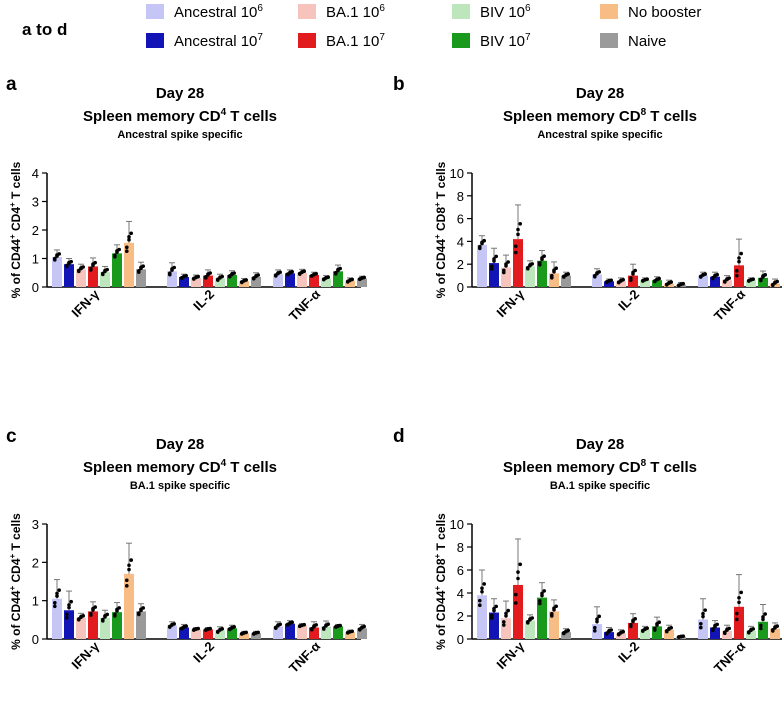 Image resolution: width=782 pixels, height=715 pixels. I want to click on legend-item: Naive, so click(633, 41).